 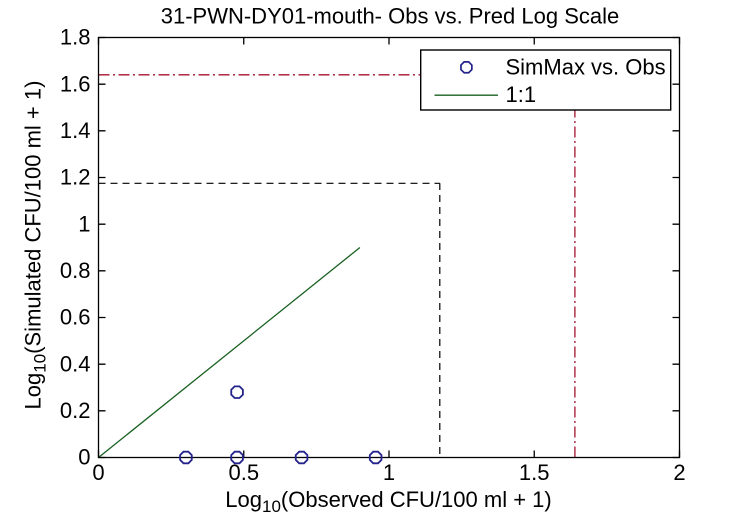 I want to click on svg-text: 0.5, so click(x=244, y=472).